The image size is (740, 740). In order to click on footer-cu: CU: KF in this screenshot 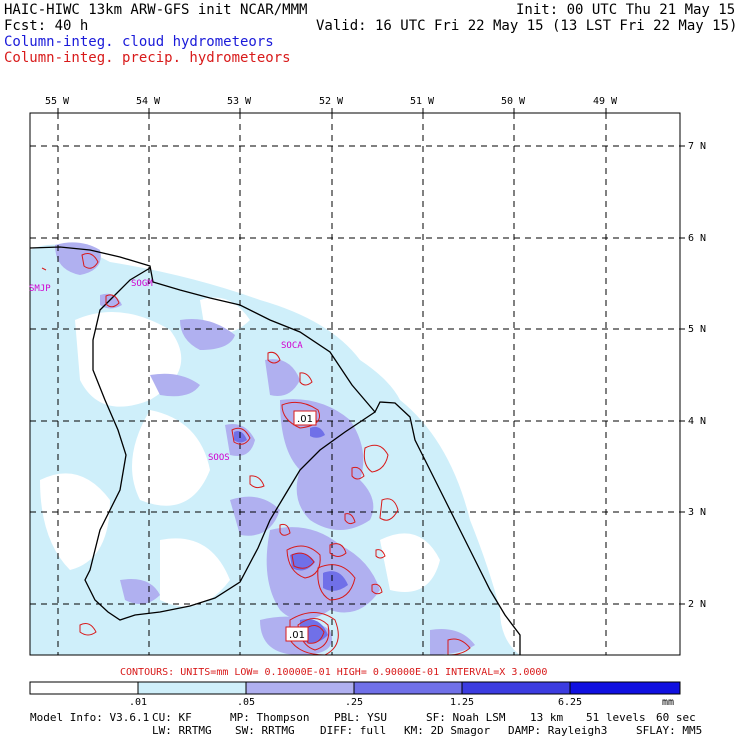, I will do `click(172, 717)`.